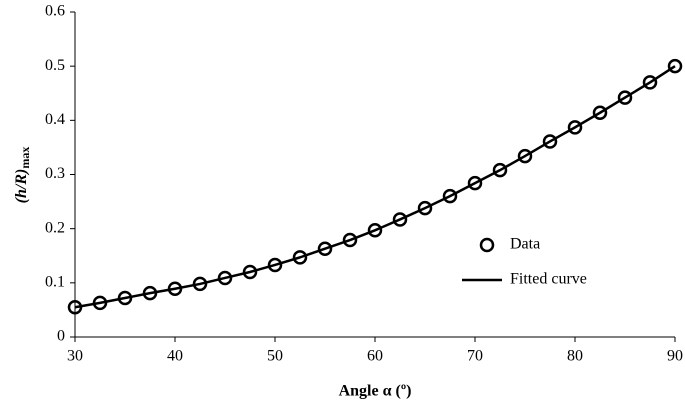 This screenshot has height=406, width=685. What do you see at coordinates (548, 279) in the screenshot?
I see `legend-label: Fitted curve` at bounding box center [548, 279].